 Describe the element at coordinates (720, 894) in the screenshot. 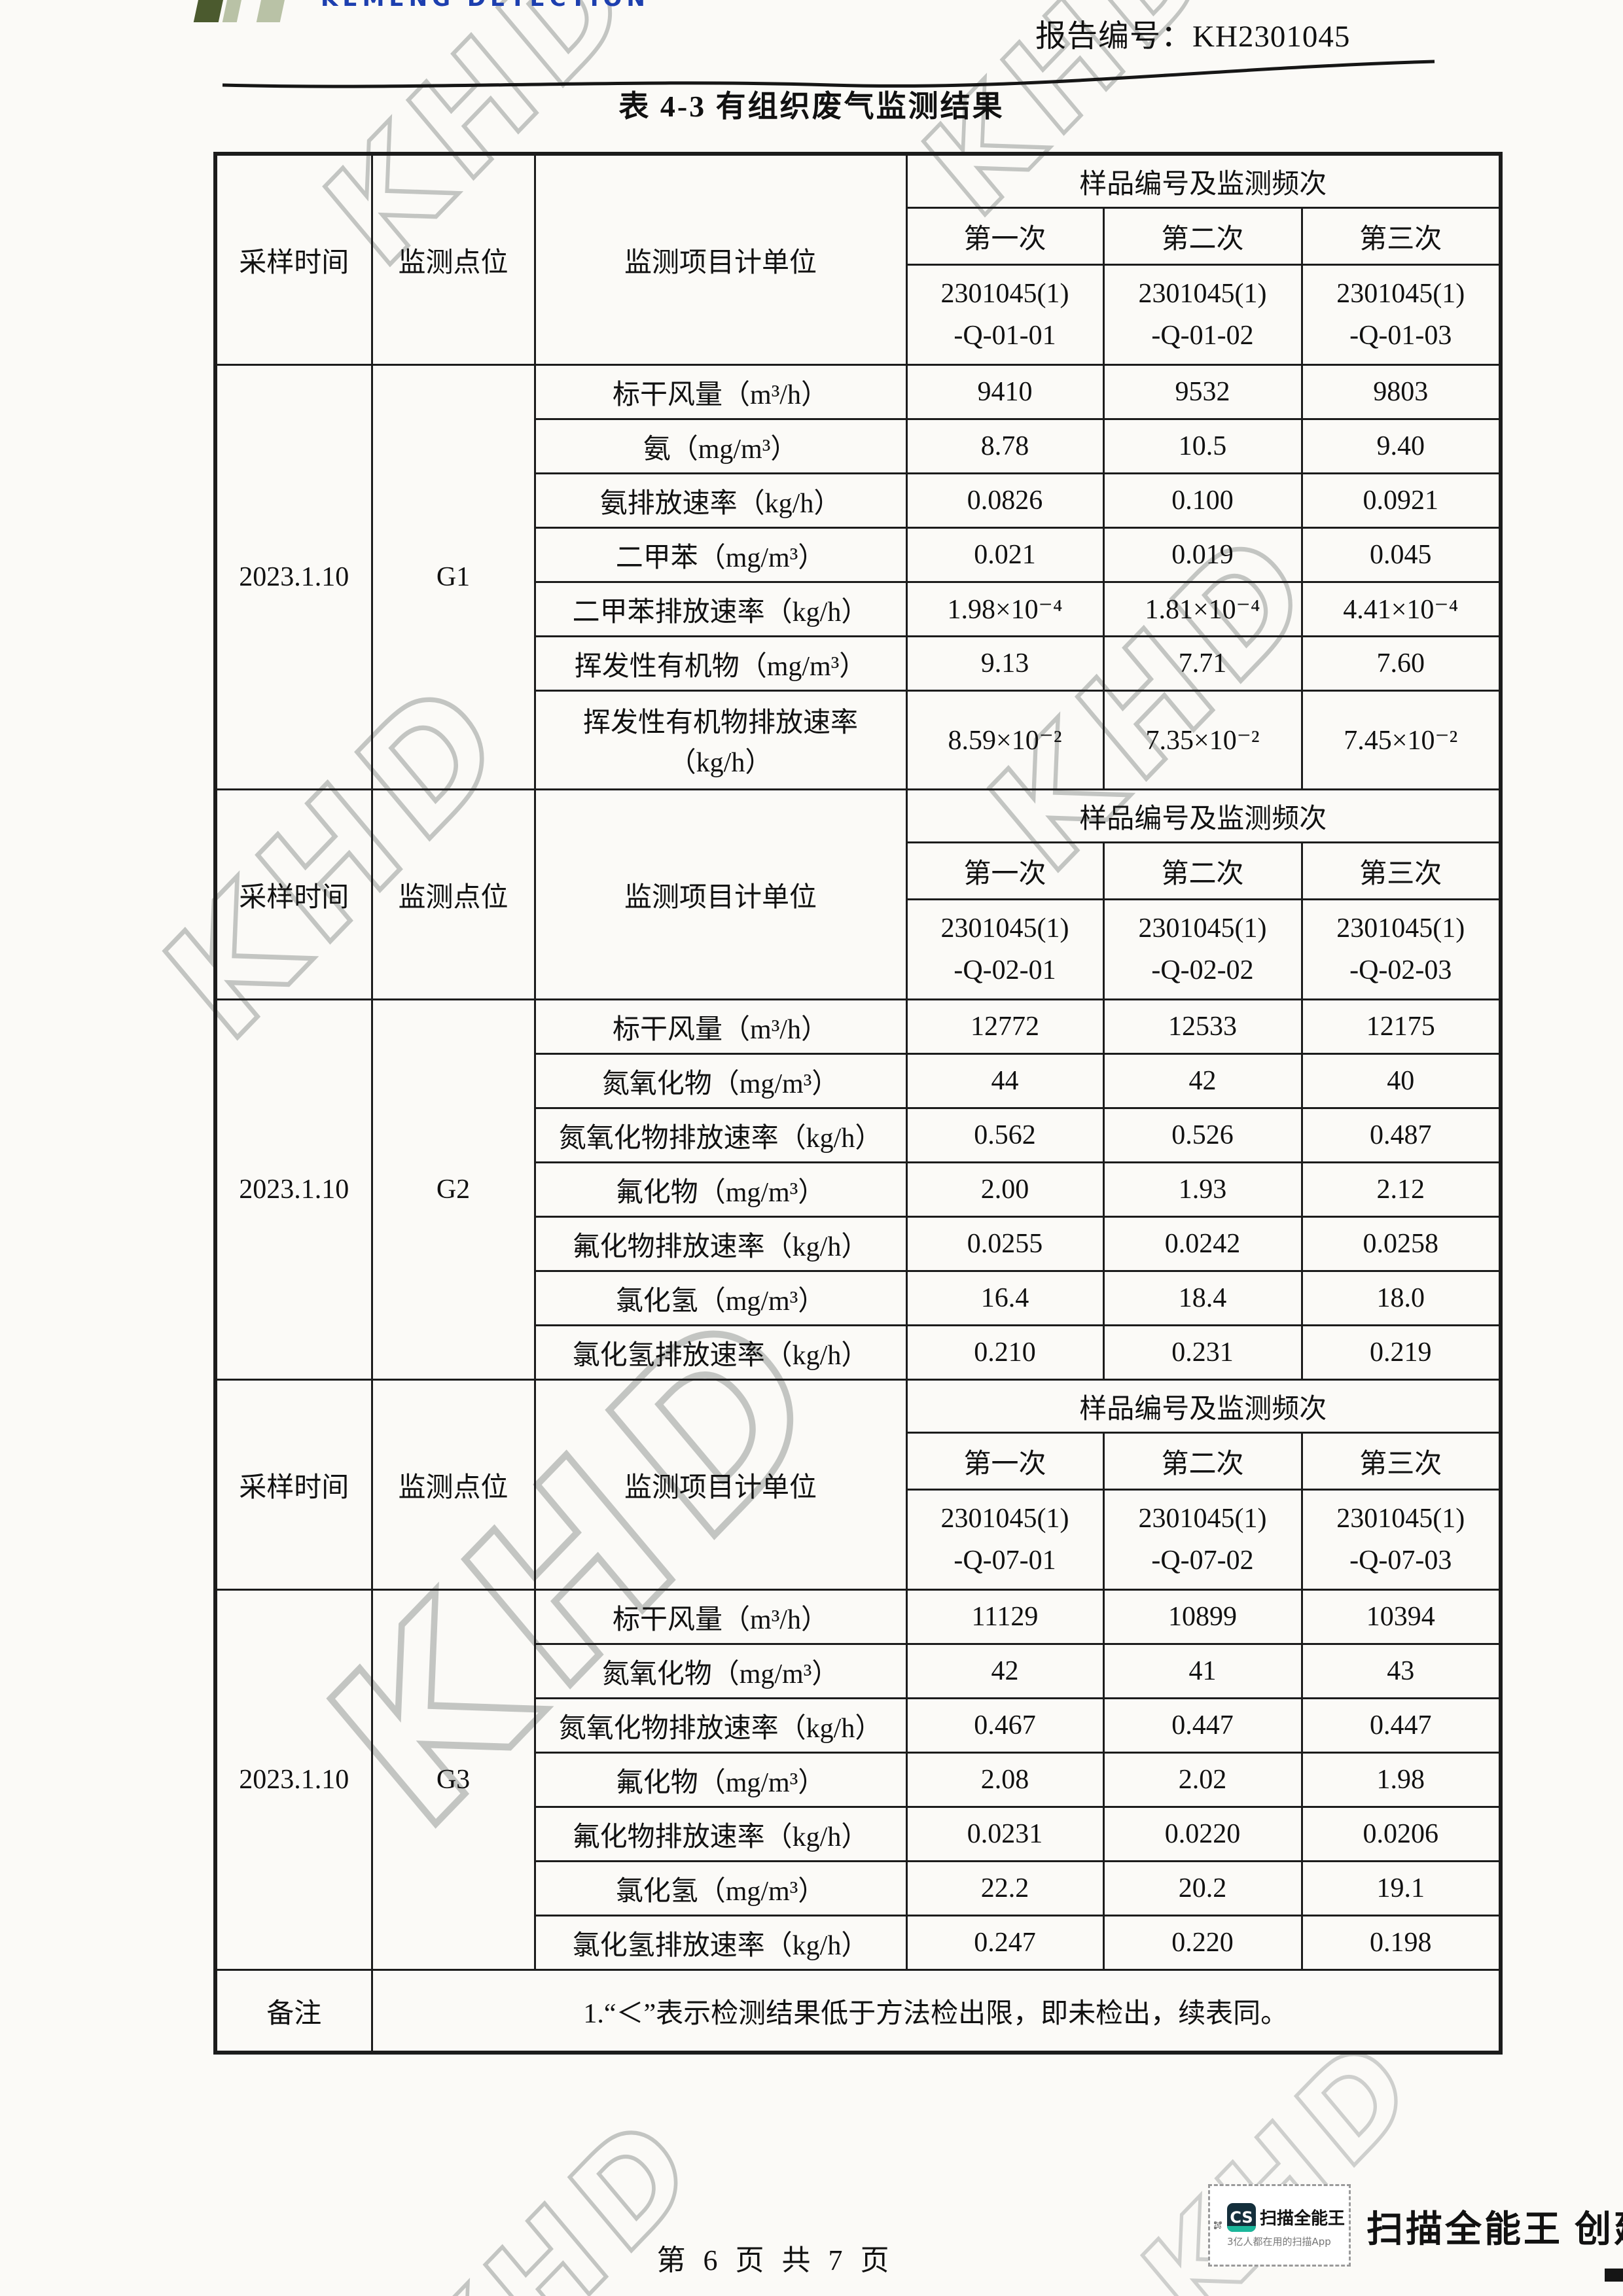

I see `header-monitor-item: 监测项目计单位` at that location.